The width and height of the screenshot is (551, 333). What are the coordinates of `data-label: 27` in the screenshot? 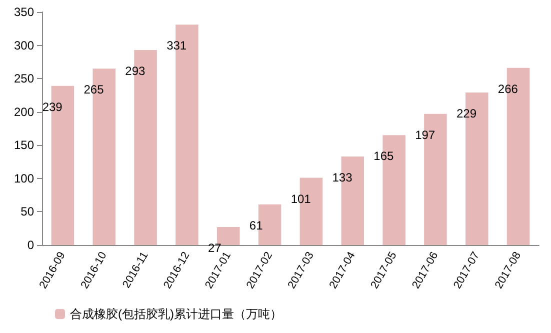 It's located at (215, 248).